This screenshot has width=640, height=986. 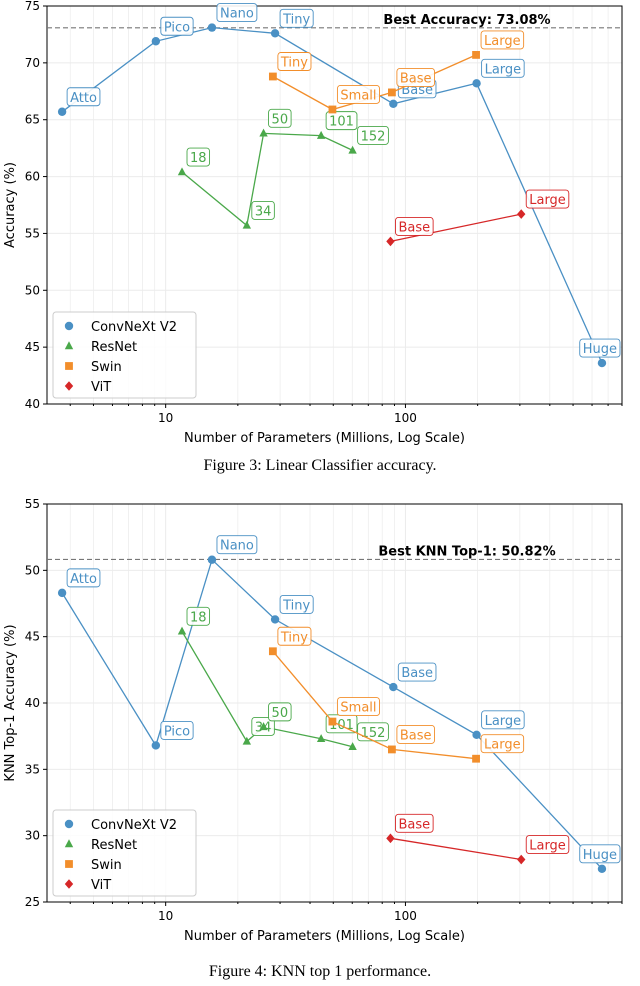 I want to click on legend-box, so click(x=124, y=853).